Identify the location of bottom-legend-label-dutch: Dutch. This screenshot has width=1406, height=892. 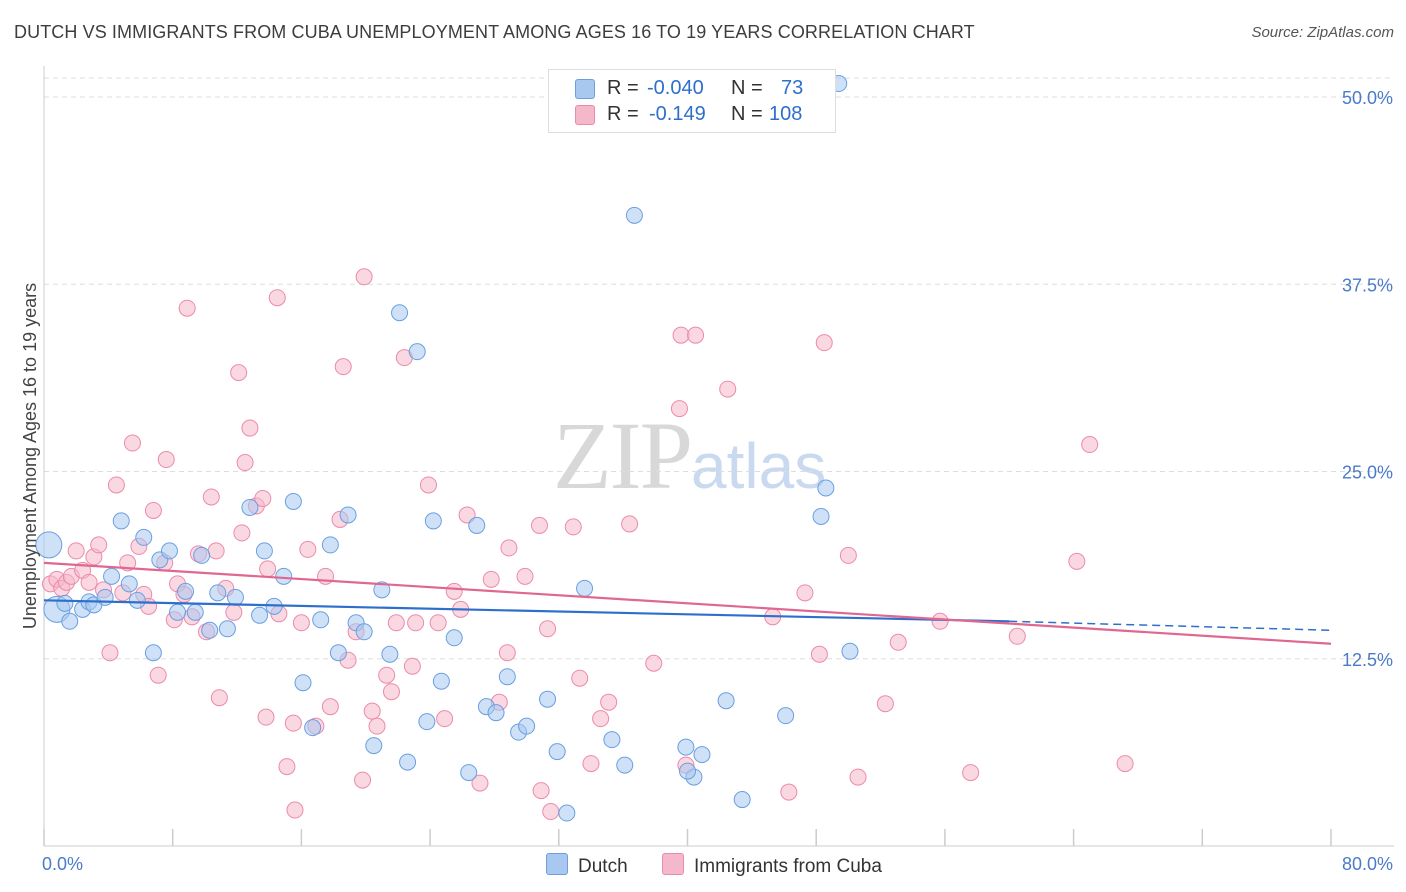
(603, 866).